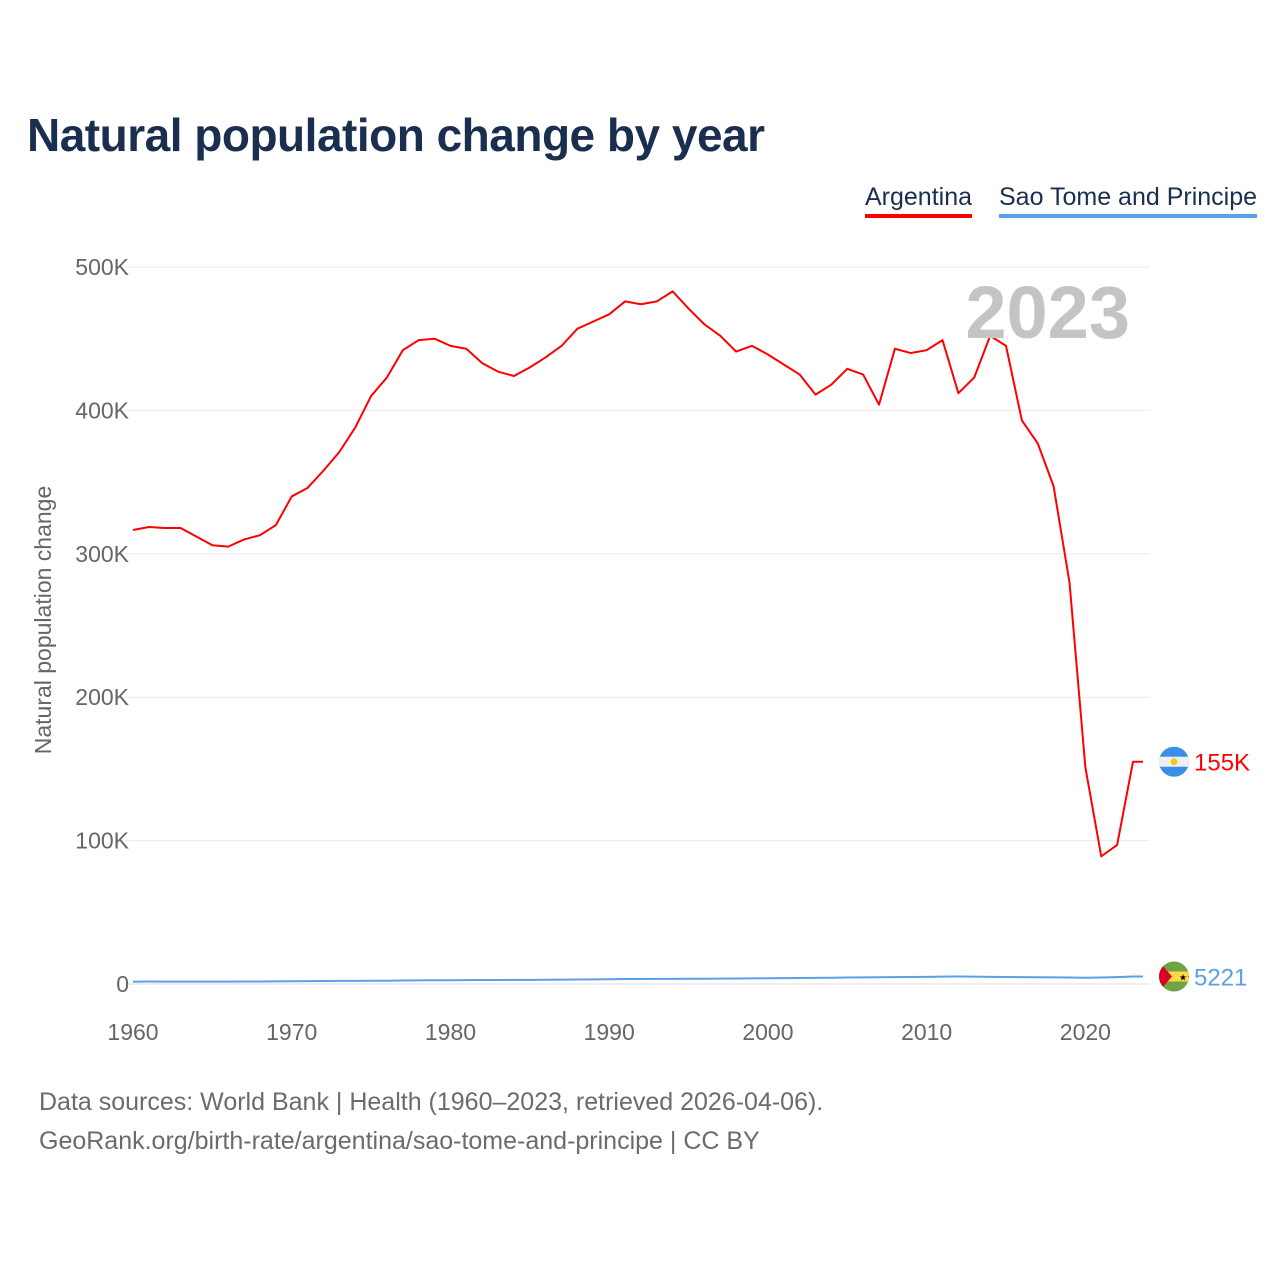 Image resolution: width=1280 pixels, height=1280 pixels. What do you see at coordinates (1222, 763) in the screenshot?
I see `end-value-label: 155K` at bounding box center [1222, 763].